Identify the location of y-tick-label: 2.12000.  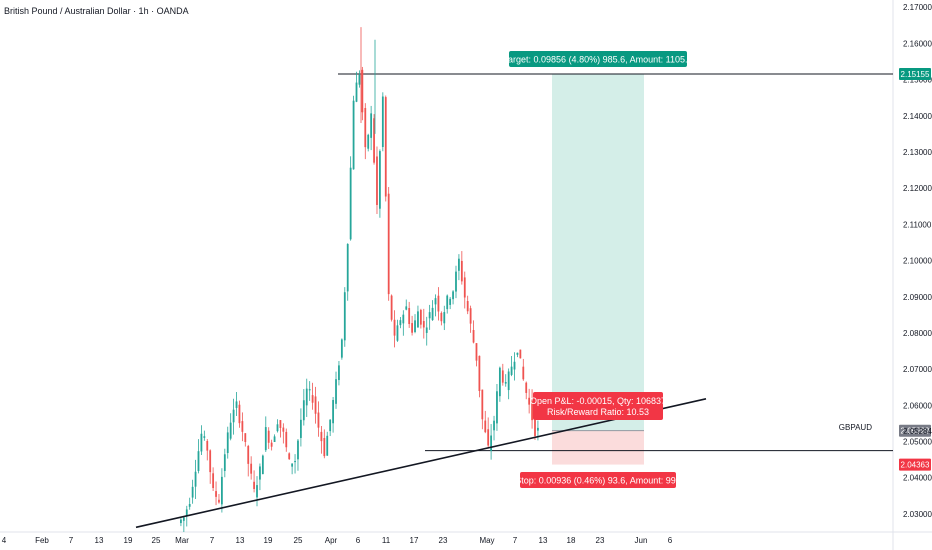
(917, 188).